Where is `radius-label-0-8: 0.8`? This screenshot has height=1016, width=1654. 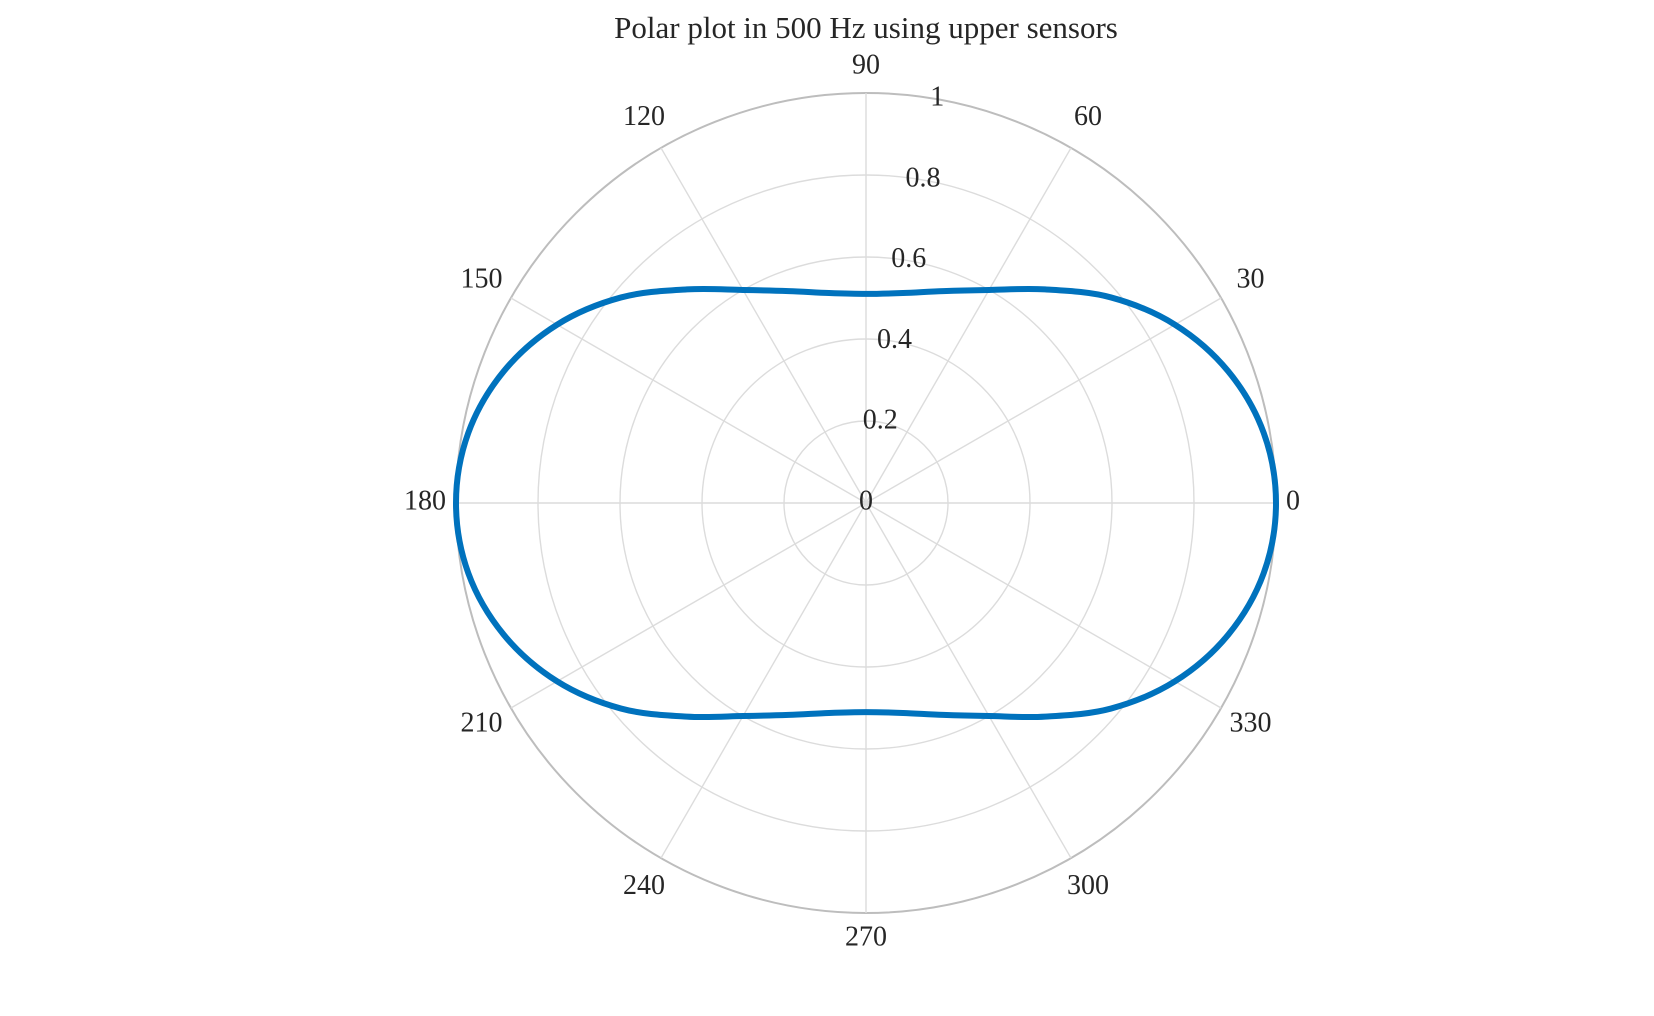
radius-label-0-8: 0.8 is located at coordinates (923, 177).